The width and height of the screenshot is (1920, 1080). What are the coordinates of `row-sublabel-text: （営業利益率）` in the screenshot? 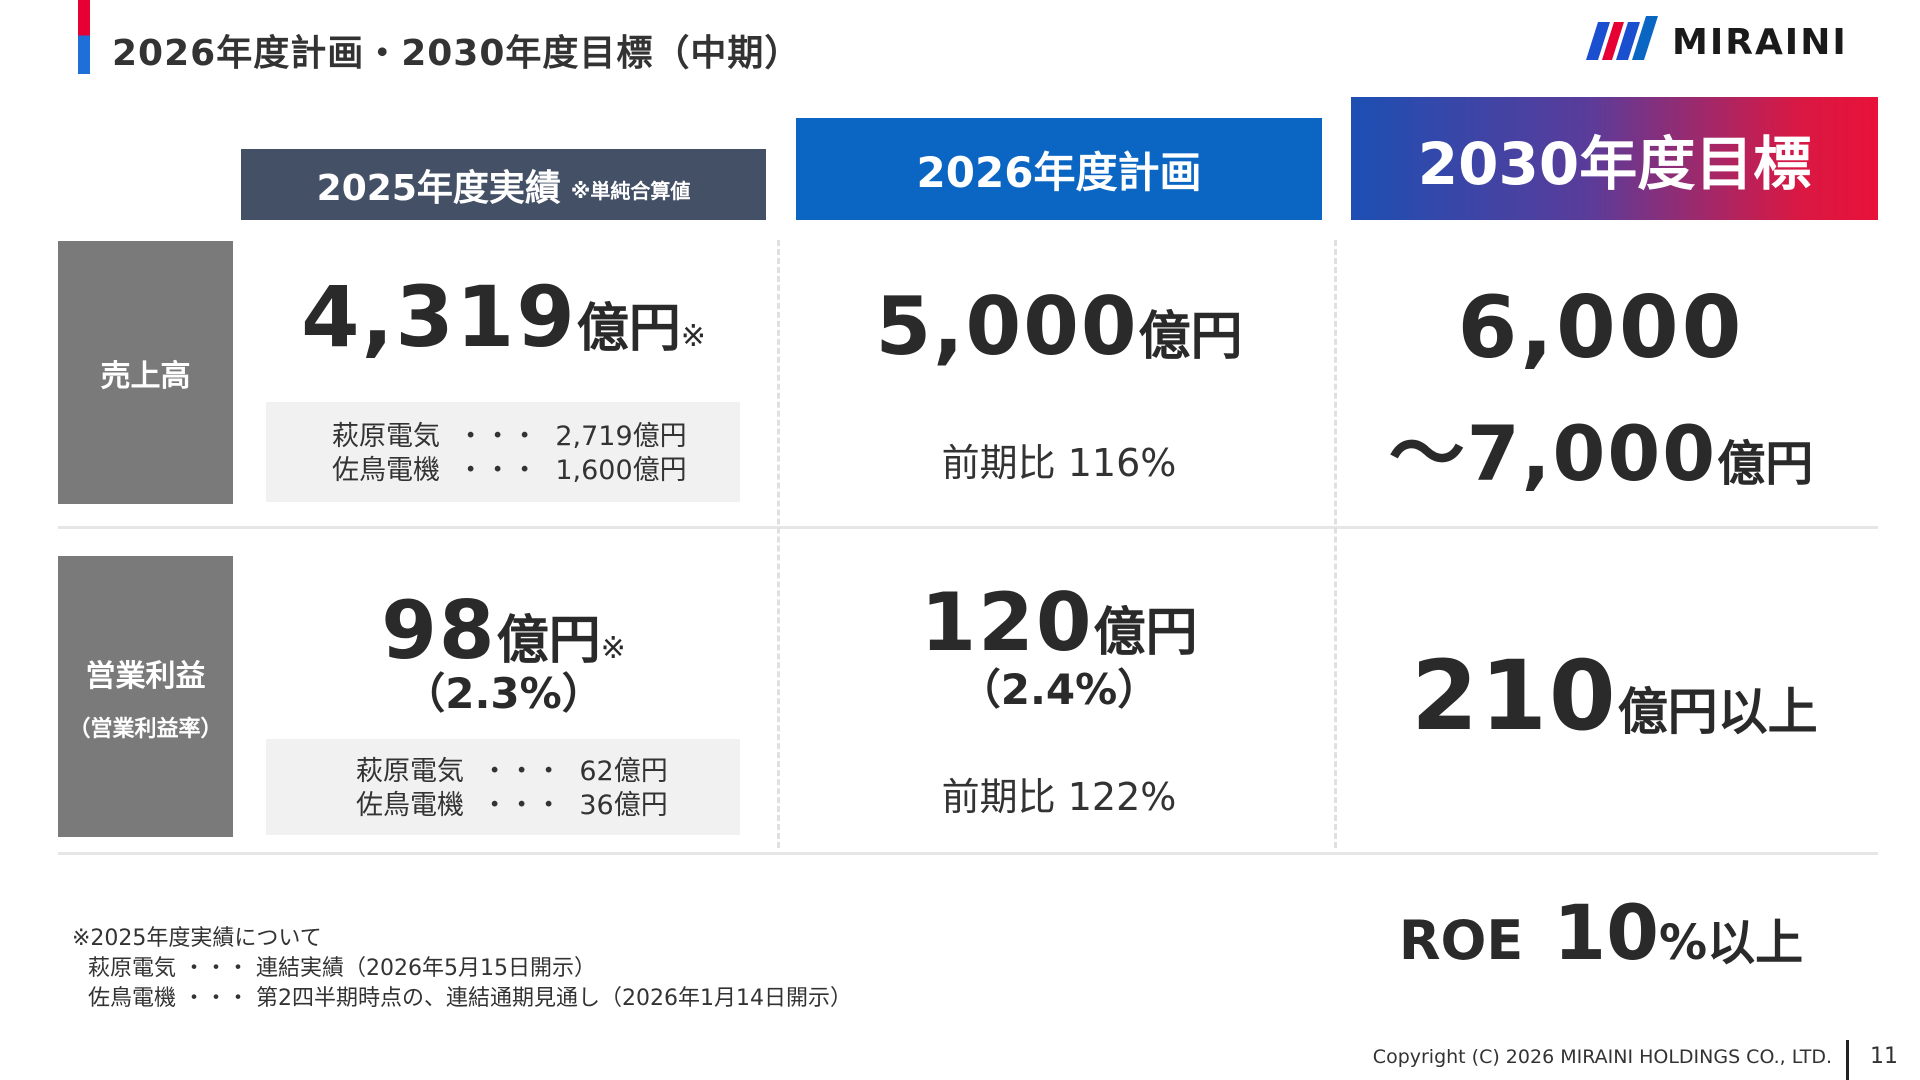 It's located at (145, 729).